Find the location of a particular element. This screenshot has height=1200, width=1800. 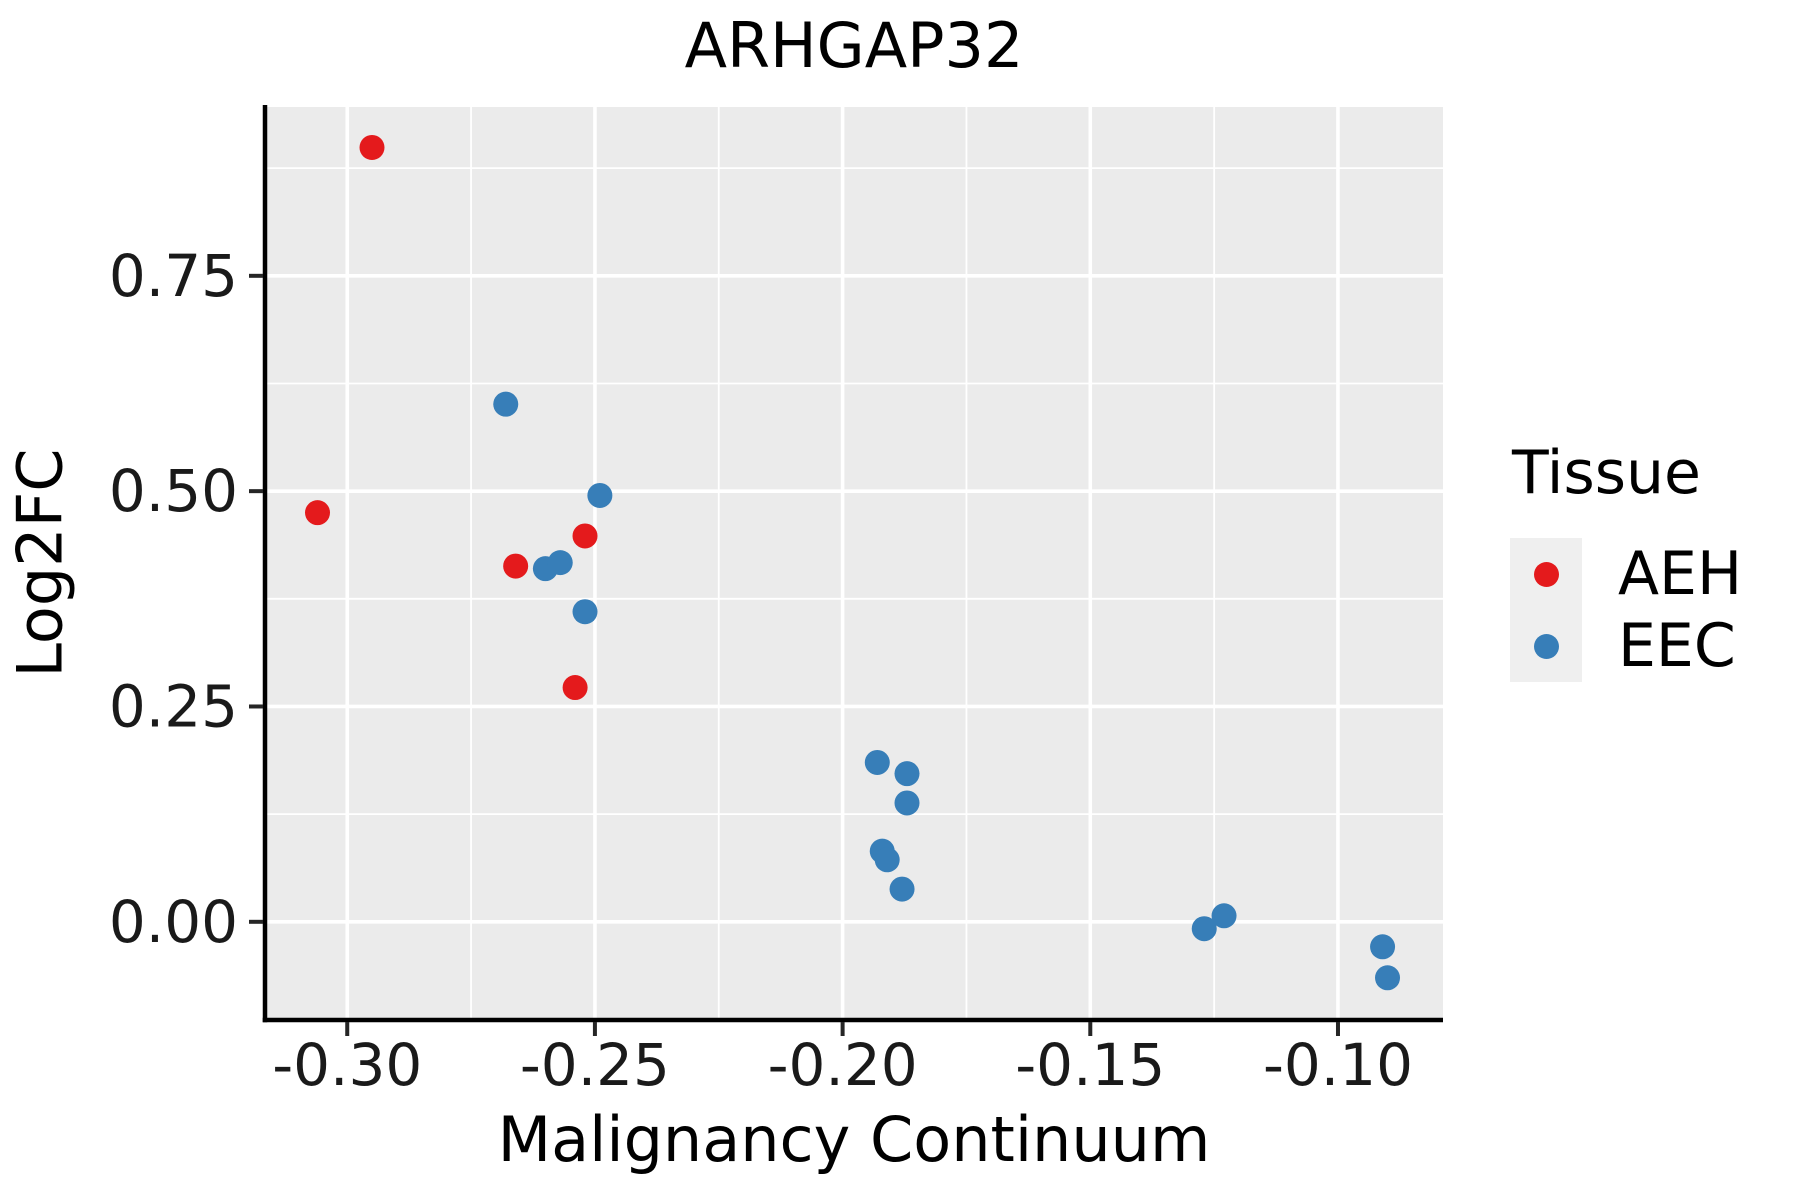

x-tick-label: -0.10 is located at coordinates (1338, 1065).